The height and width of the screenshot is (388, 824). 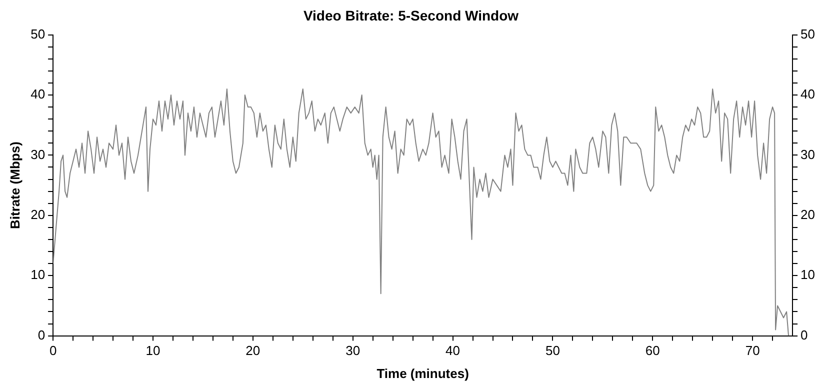 What do you see at coordinates (53, 350) in the screenshot?
I see `x-tick-label: 0` at bounding box center [53, 350].